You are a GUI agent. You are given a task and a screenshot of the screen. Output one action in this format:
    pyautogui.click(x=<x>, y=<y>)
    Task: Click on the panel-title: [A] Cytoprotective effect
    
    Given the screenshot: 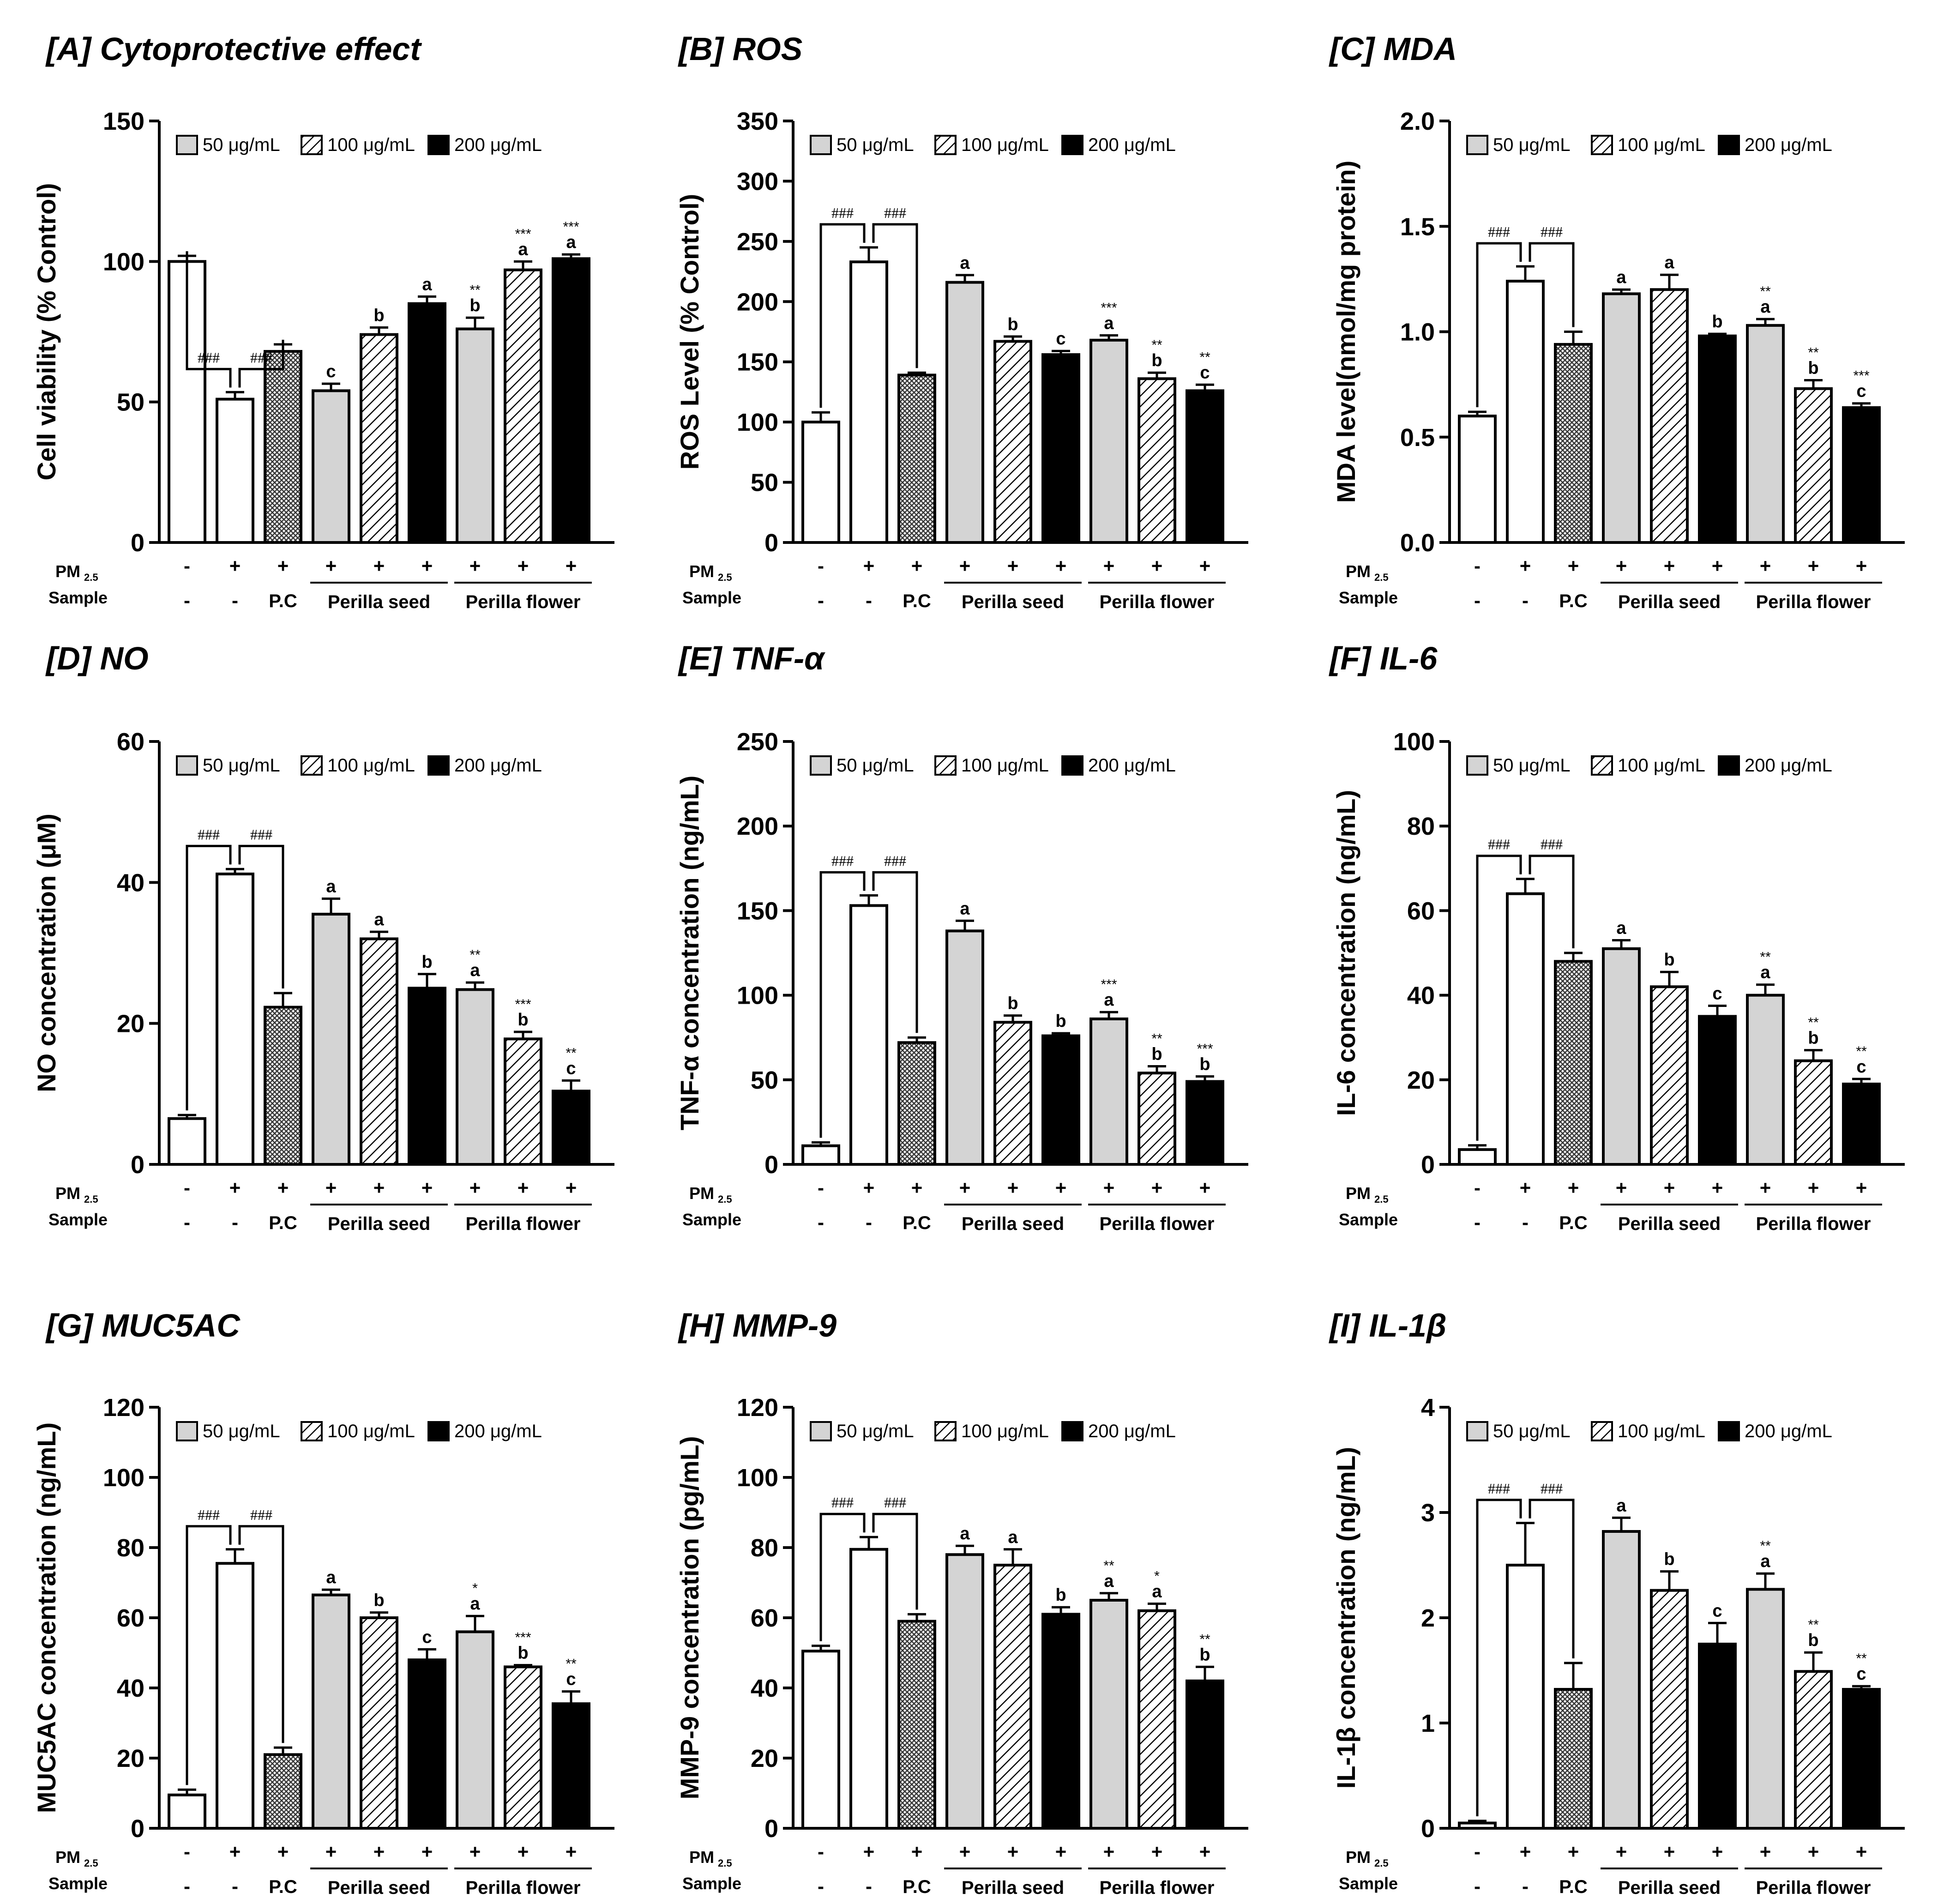 What is the action you would take?
    pyautogui.click(x=233, y=49)
    